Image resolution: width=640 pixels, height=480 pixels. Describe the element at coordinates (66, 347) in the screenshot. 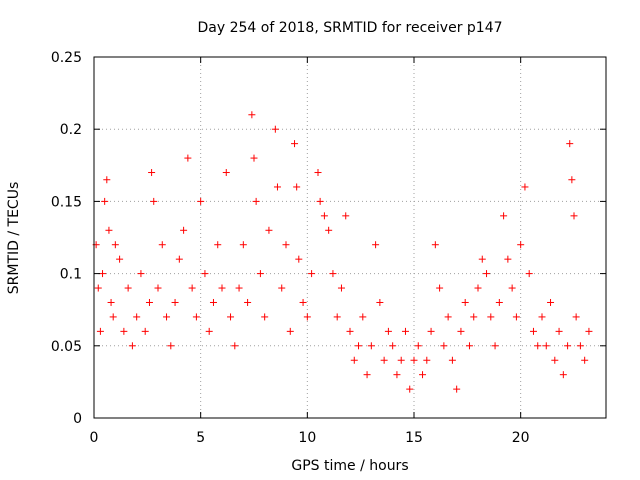

I see `y-tick-label: 0.05` at that location.